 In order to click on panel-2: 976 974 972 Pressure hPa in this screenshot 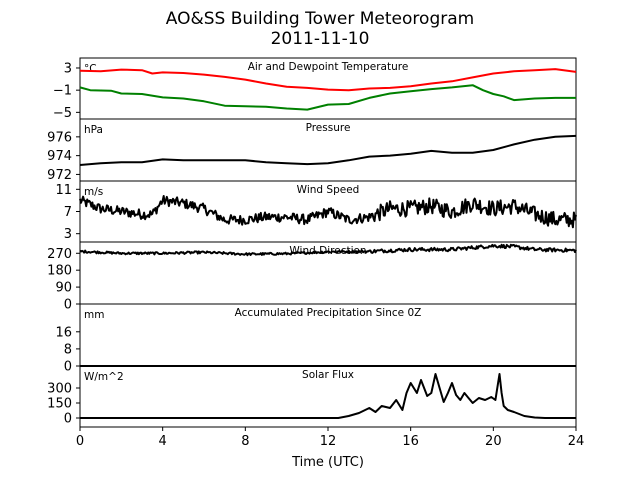, I will do `click(312, 150)`.